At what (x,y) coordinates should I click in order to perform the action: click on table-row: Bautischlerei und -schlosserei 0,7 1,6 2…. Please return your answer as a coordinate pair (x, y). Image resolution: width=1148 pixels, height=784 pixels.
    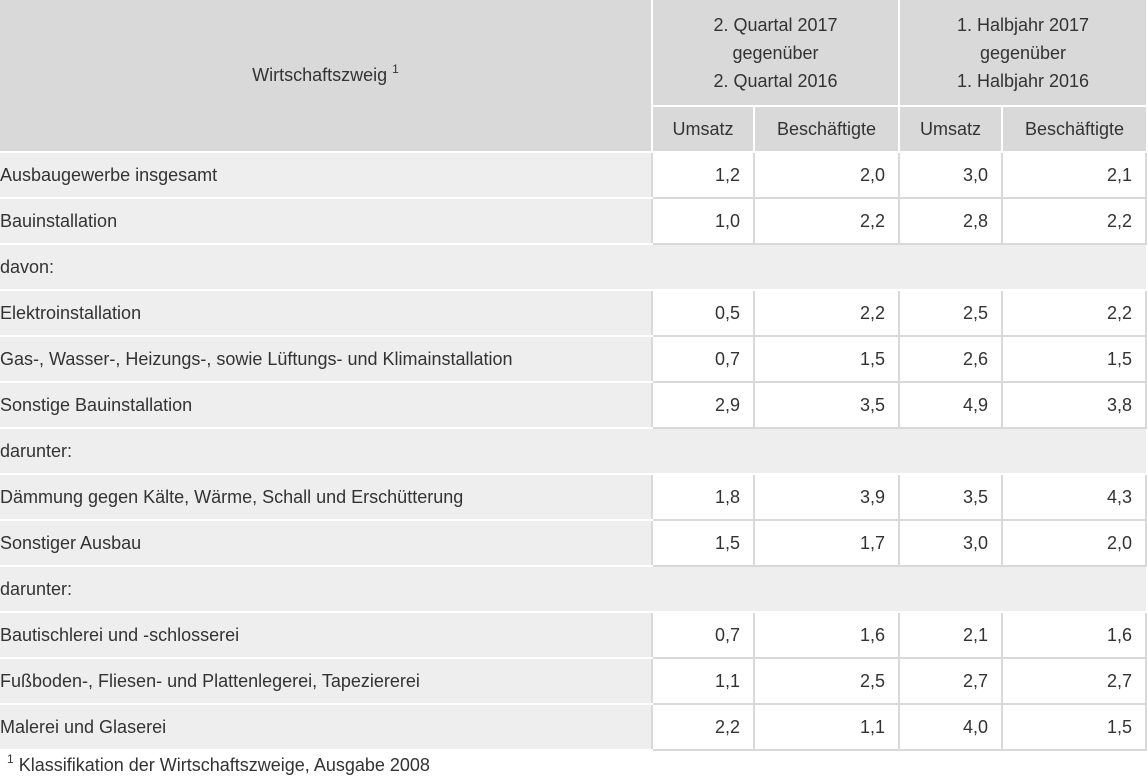
    Looking at the image, I should click on (573, 635).